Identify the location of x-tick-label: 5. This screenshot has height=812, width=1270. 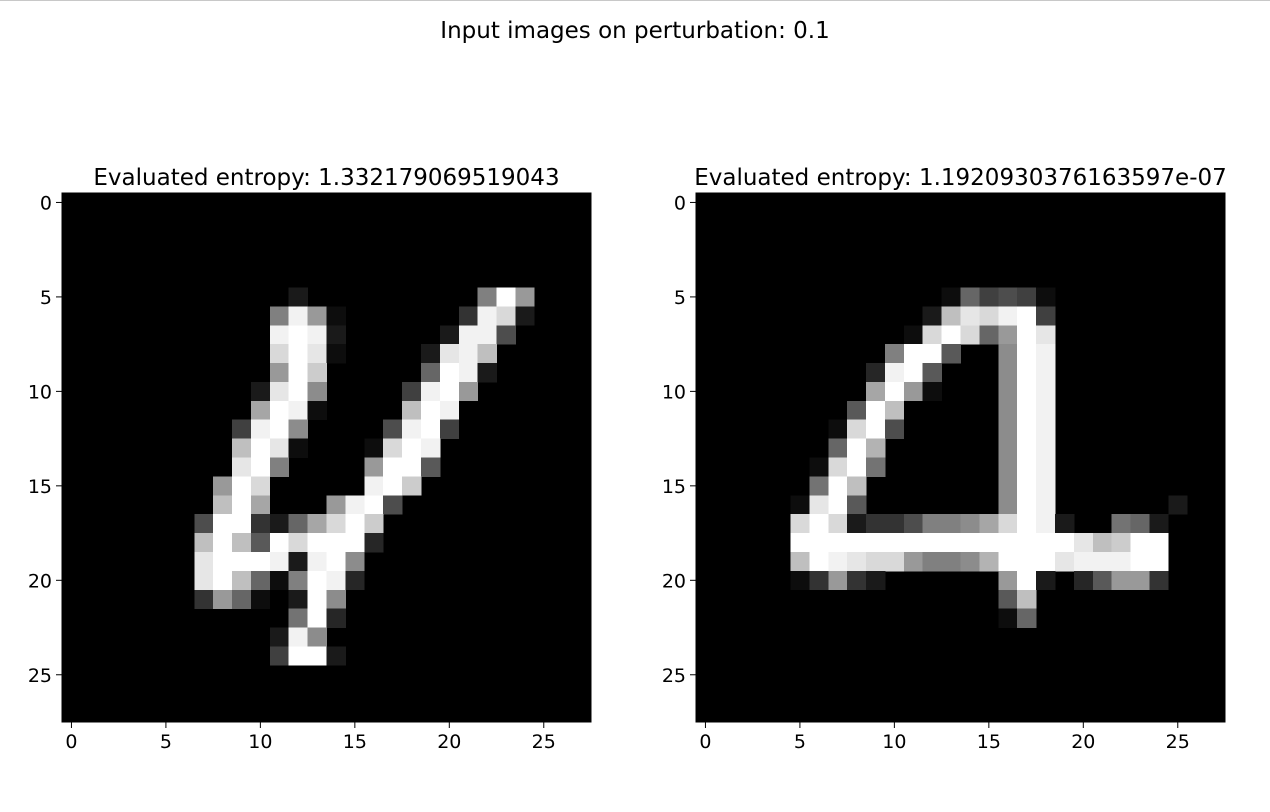
(800, 742).